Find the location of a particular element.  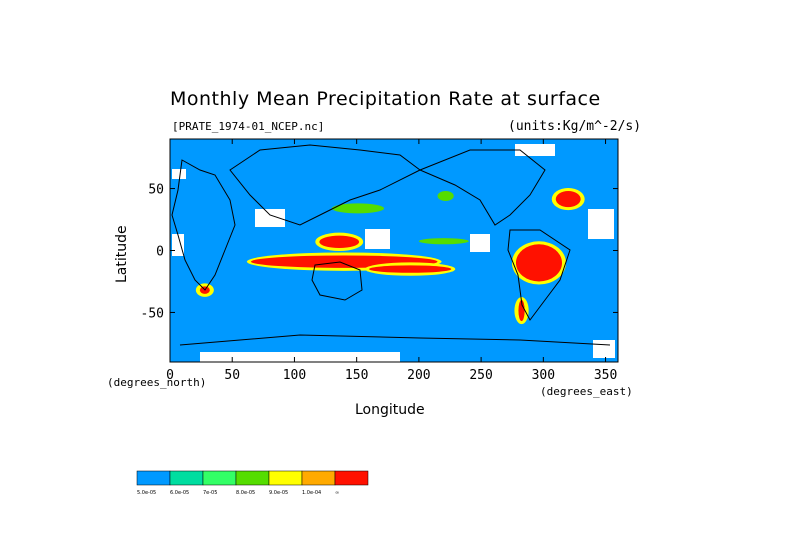

x-tick-label: 250 is located at coordinates (480, 375).